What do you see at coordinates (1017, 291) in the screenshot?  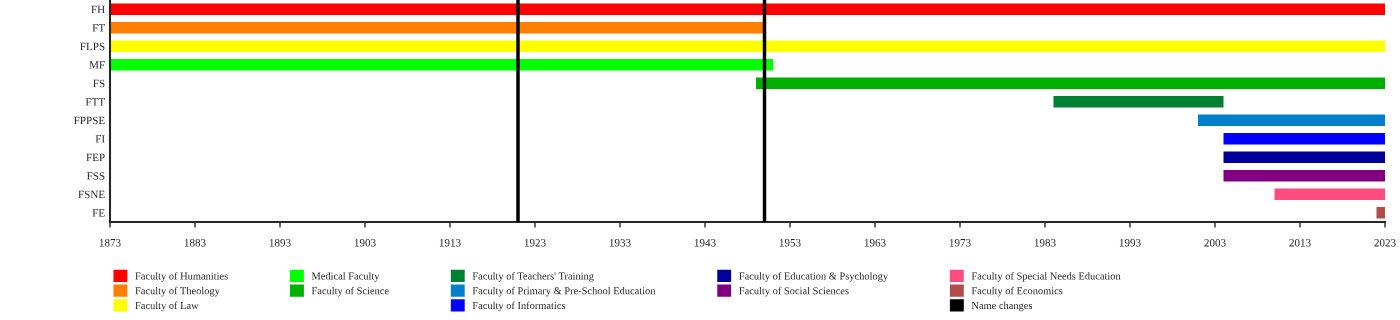 I see `legend-label: Faculty of Economics` at bounding box center [1017, 291].